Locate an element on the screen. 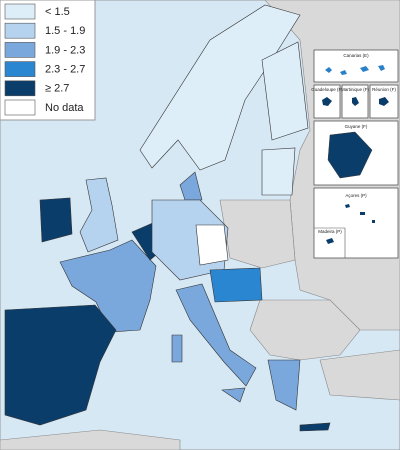 The image size is (400, 450). legend-label: No data is located at coordinates (64, 108).